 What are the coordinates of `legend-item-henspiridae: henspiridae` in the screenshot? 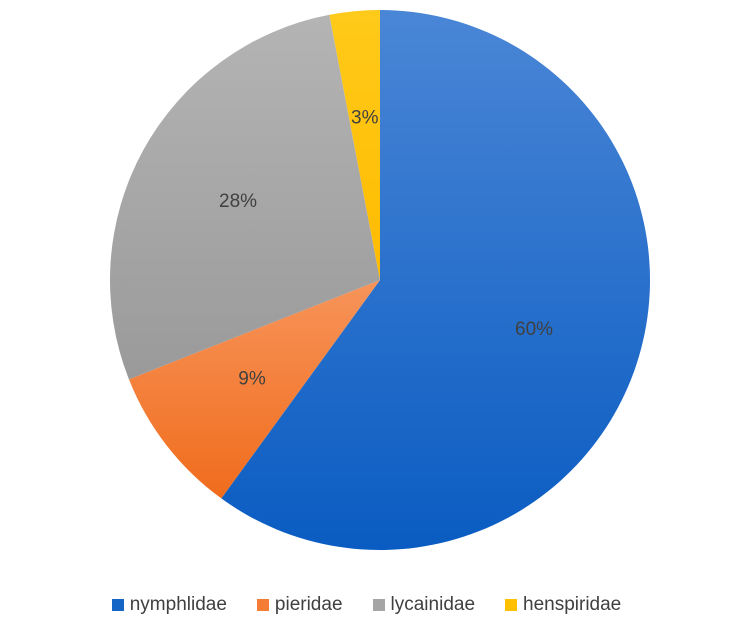 It's located at (563, 605).